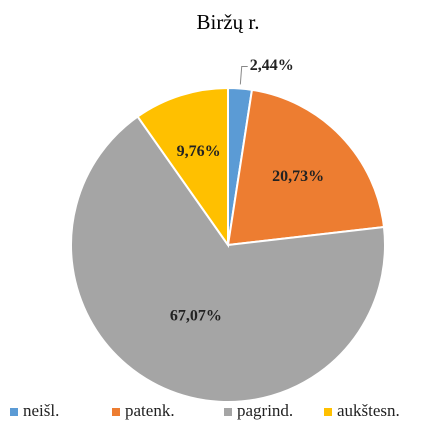  Describe the element at coordinates (228, 22) in the screenshot. I see `chart-title: Biržų r.` at that location.